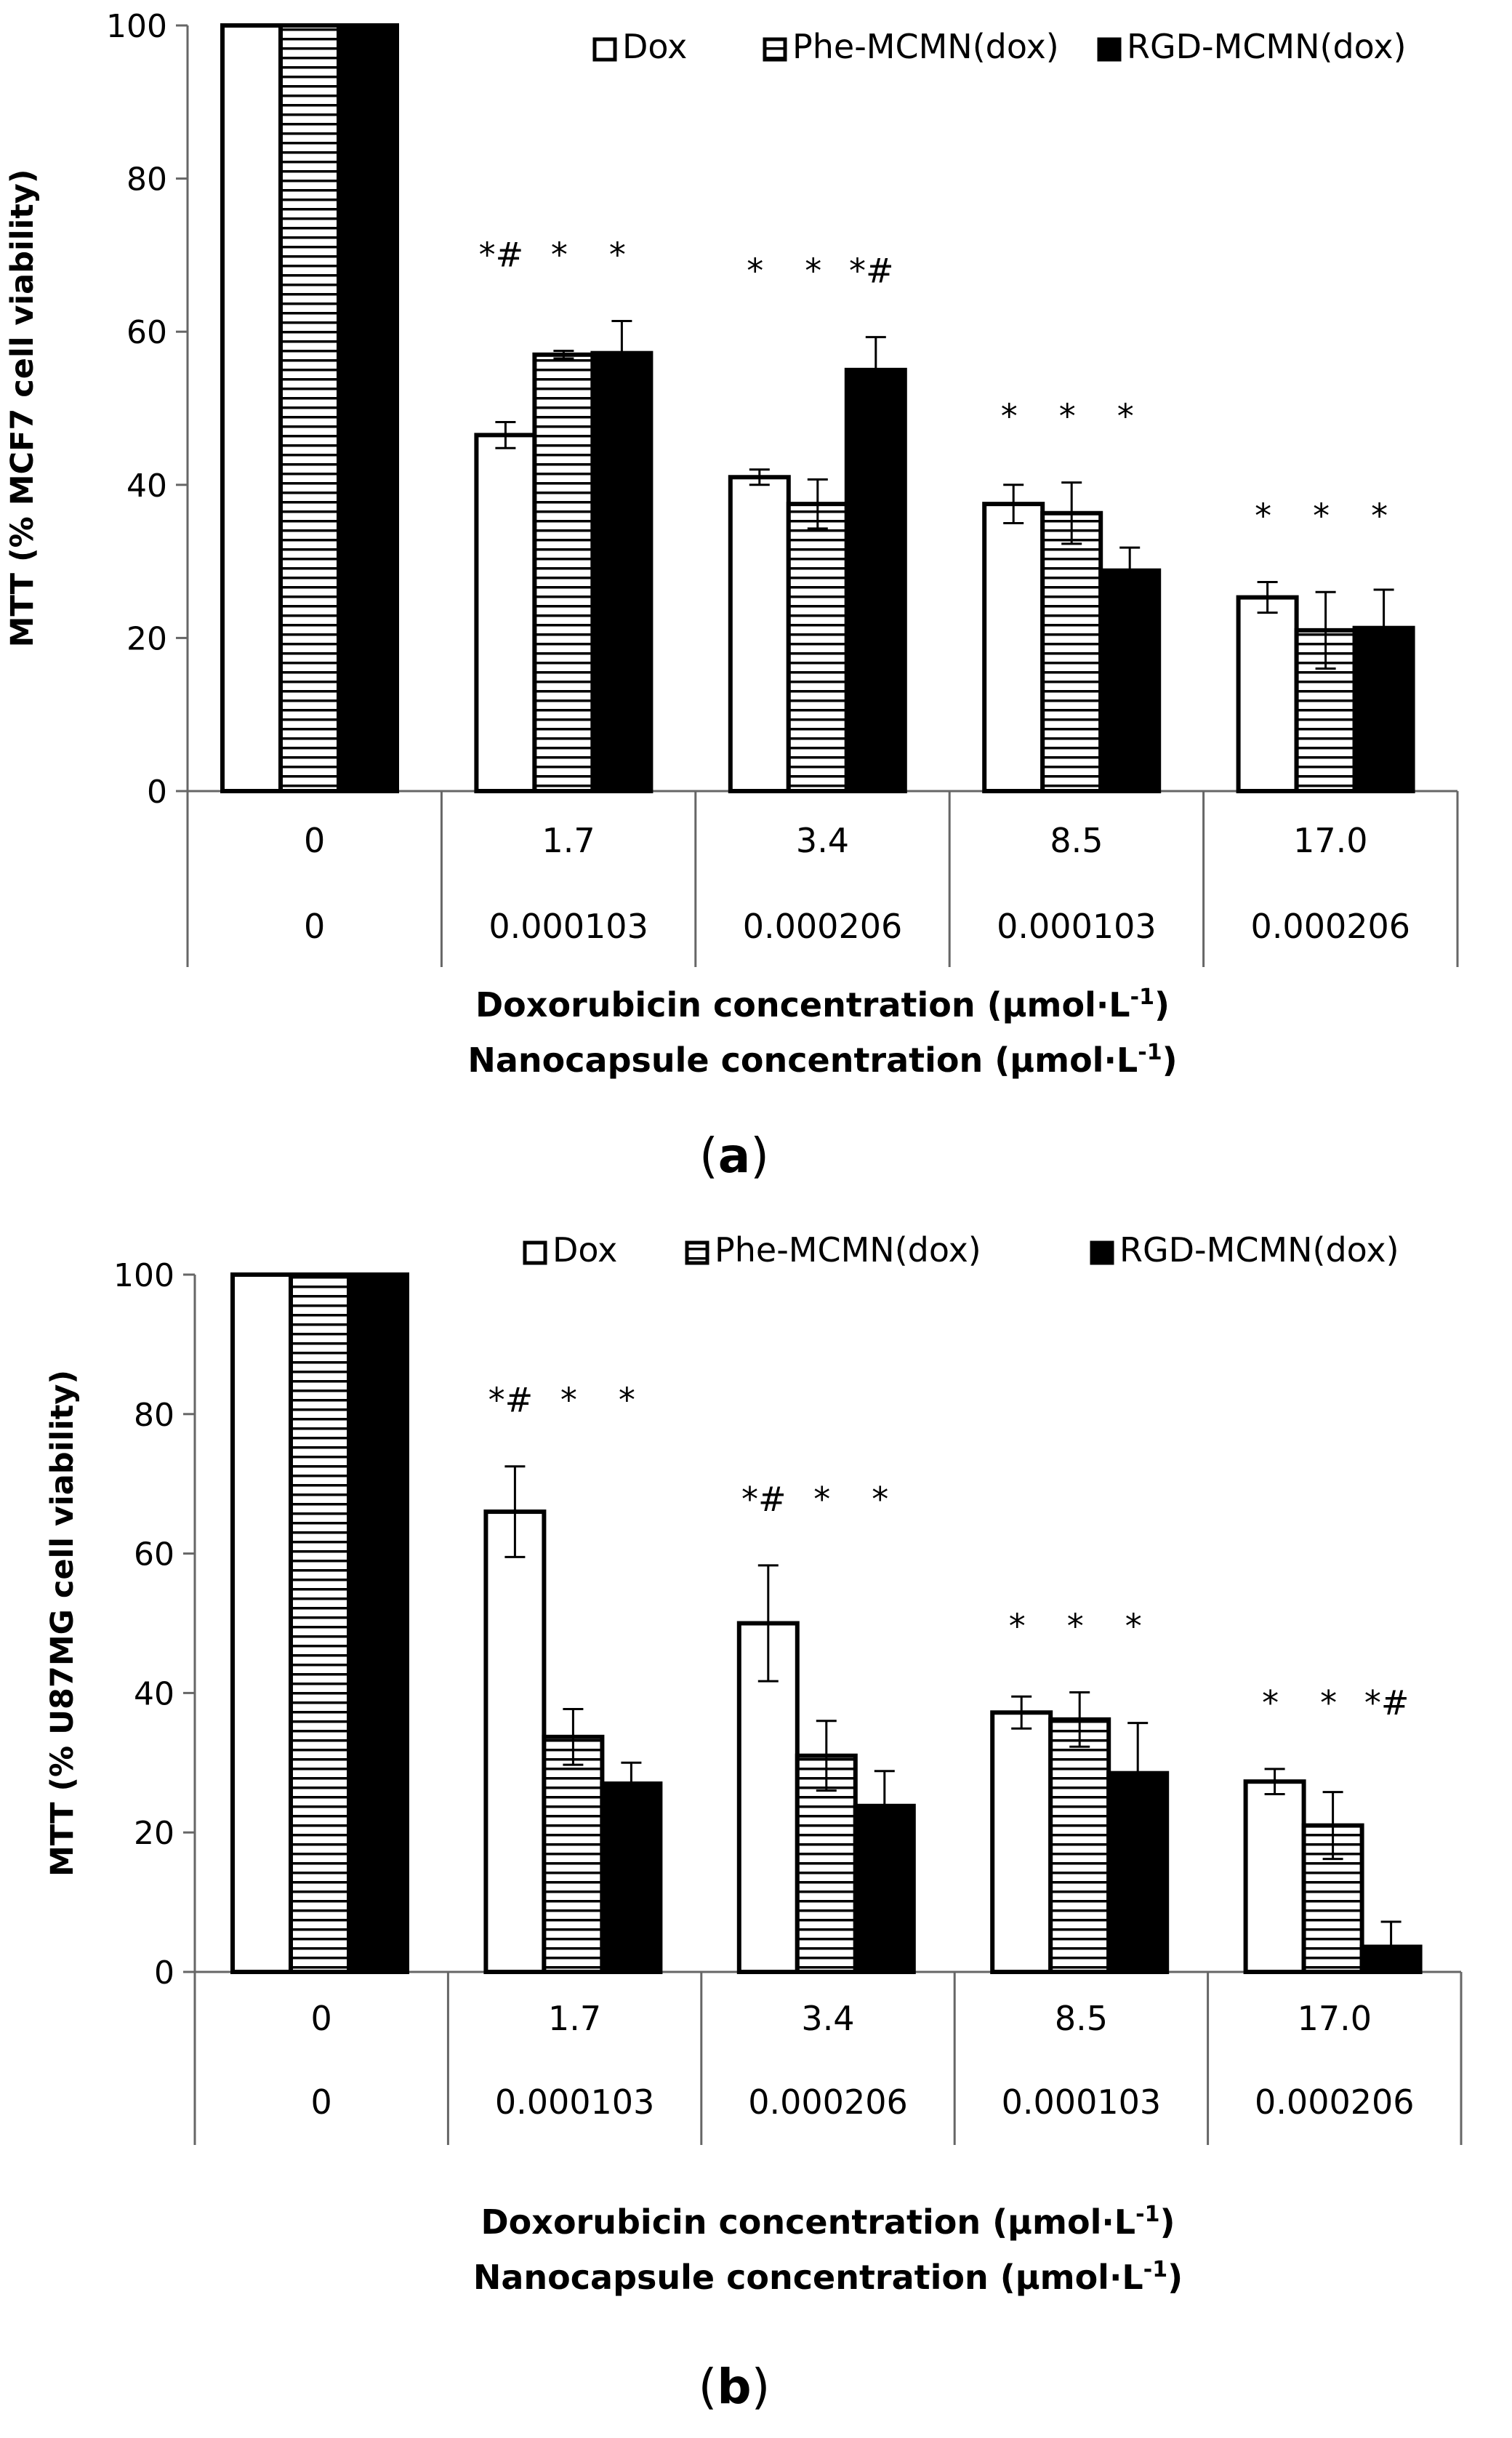 The height and width of the screenshot is (2438, 1512). I want to click on y-tick-label: 0, so click(157, 792).